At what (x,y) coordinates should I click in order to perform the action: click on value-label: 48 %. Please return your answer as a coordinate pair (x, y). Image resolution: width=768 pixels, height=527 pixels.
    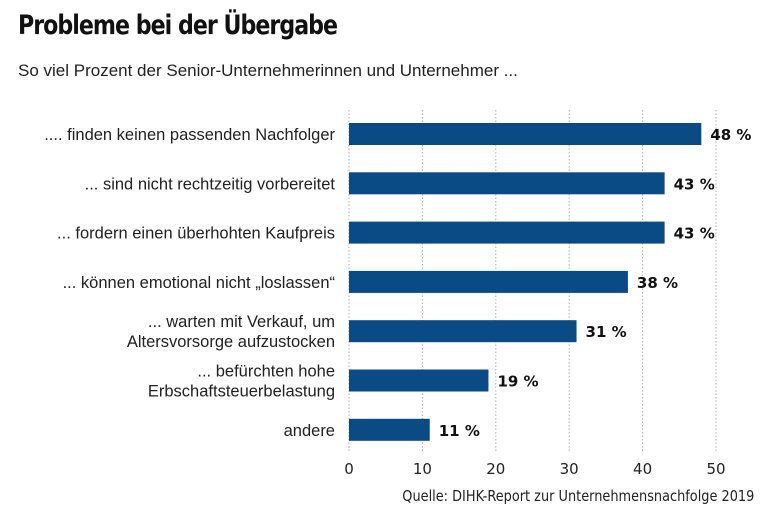
    Looking at the image, I should click on (730, 135).